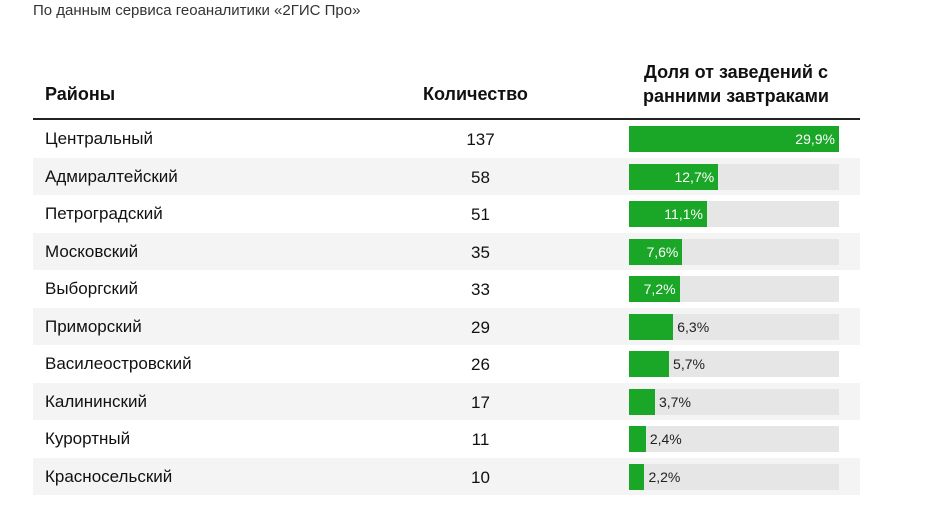 The image size is (930, 525). I want to click on bar-track: 2,2%, so click(734, 476).